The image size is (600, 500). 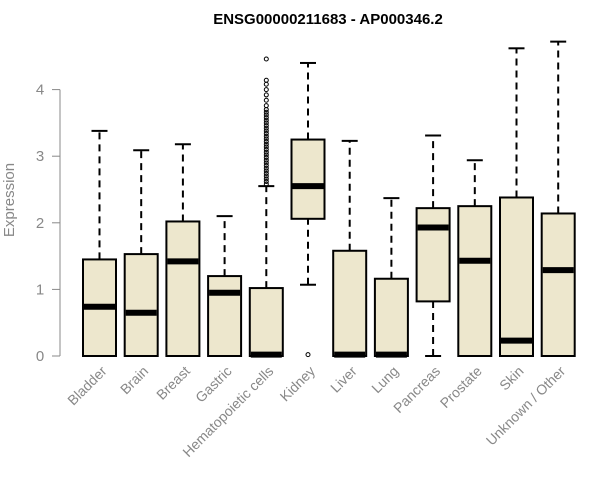 What do you see at coordinates (384, 379) in the screenshot?
I see `x-tick-label: Lung` at bounding box center [384, 379].